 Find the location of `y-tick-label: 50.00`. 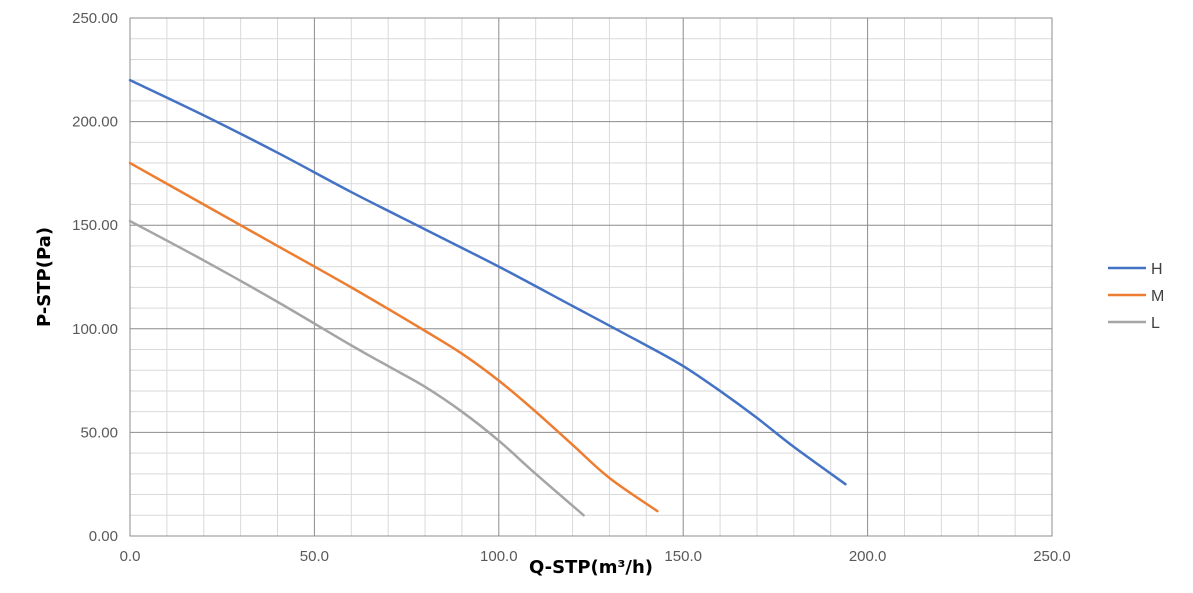

y-tick-label: 50.00 is located at coordinates (99, 432).